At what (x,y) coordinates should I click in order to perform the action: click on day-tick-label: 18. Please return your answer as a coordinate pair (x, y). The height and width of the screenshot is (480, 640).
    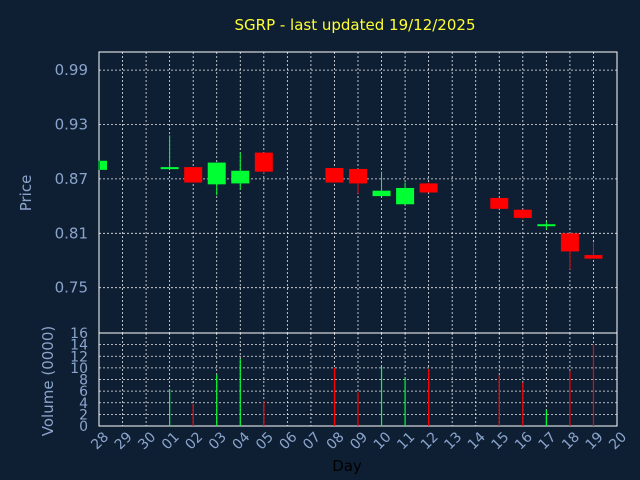
    Looking at the image, I should click on (571, 441).